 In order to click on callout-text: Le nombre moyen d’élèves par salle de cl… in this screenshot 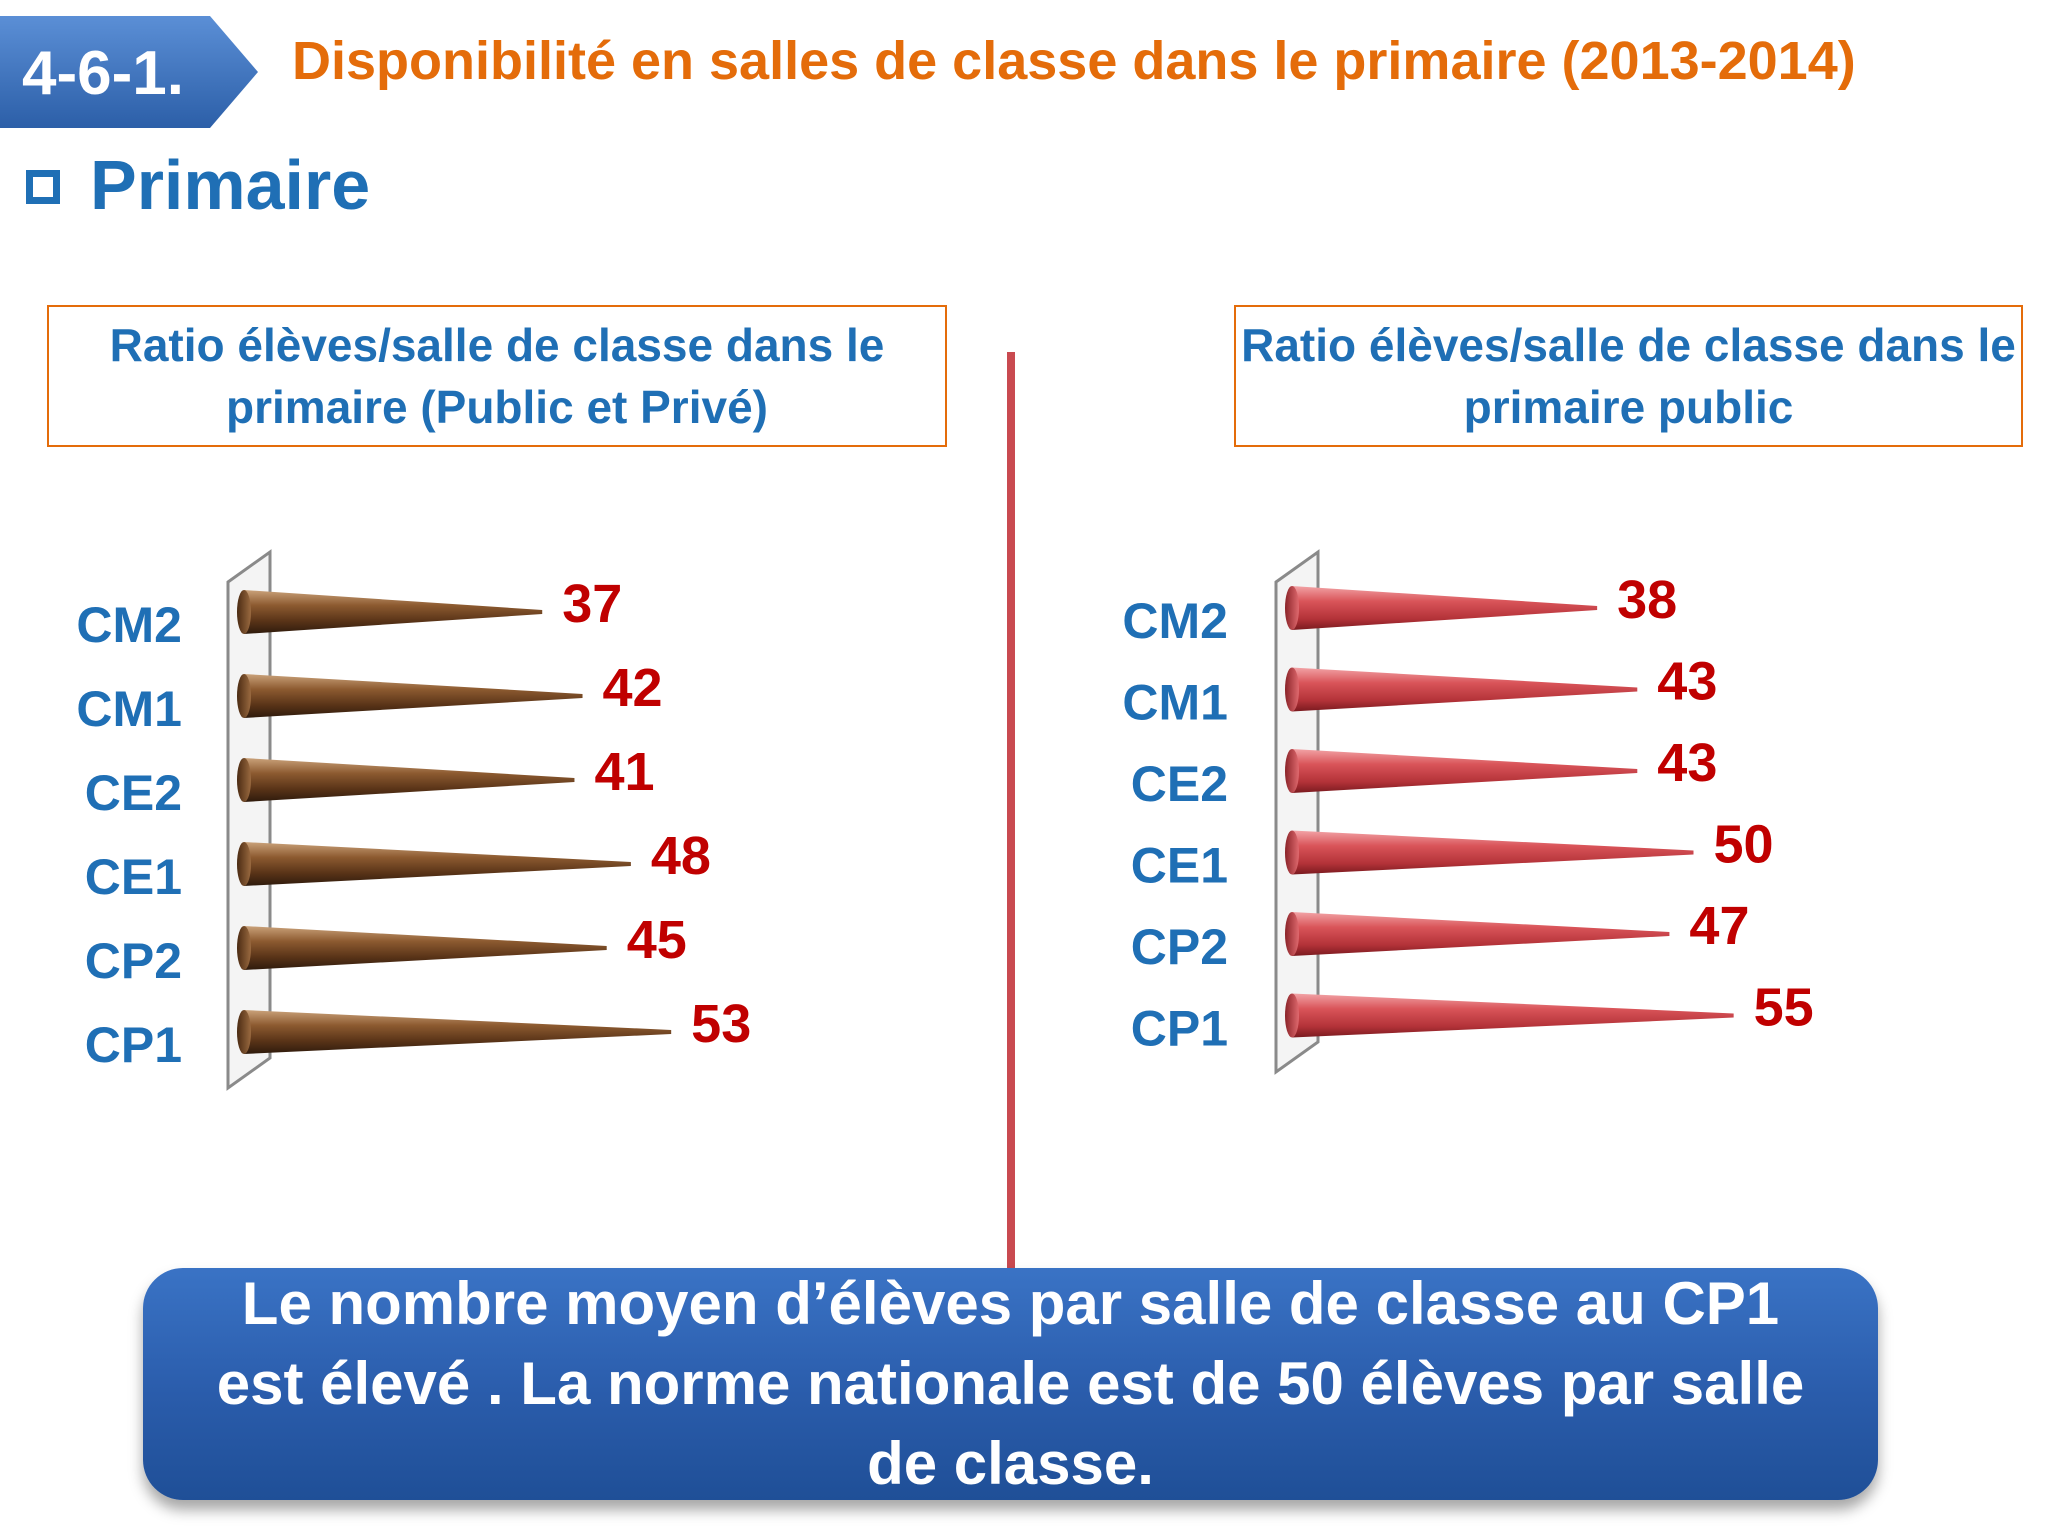, I will do `click(1010, 1383)`.